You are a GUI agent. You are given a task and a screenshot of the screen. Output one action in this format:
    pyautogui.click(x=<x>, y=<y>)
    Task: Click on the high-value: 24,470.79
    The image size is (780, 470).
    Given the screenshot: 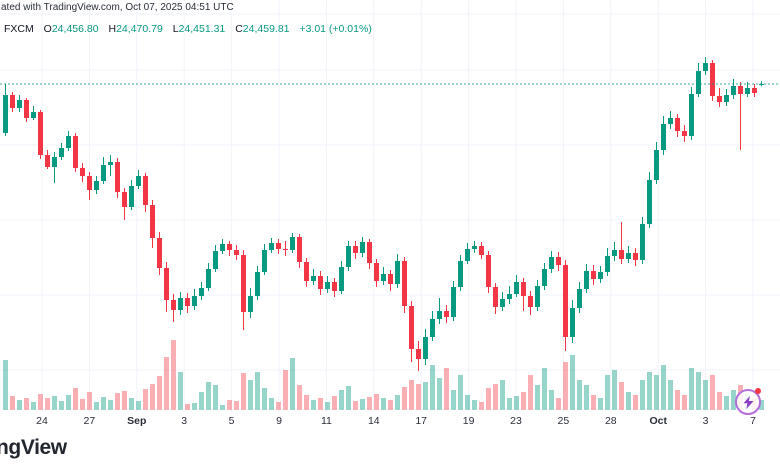 What is the action you would take?
    pyautogui.click(x=139, y=29)
    